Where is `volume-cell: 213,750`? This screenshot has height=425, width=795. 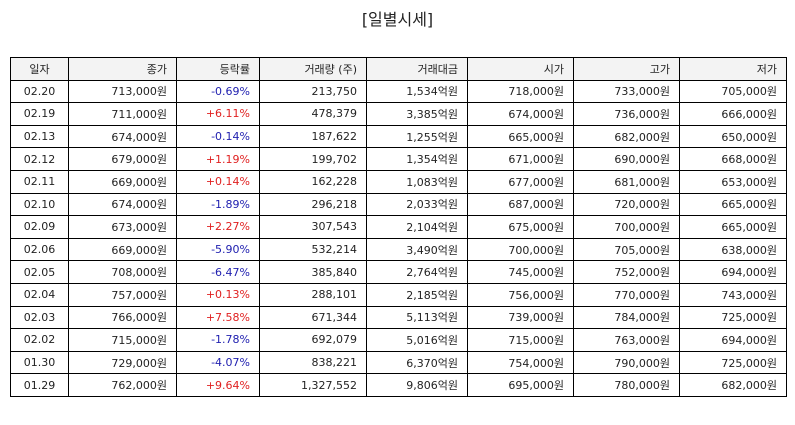 volume-cell: 213,750 is located at coordinates (313, 91).